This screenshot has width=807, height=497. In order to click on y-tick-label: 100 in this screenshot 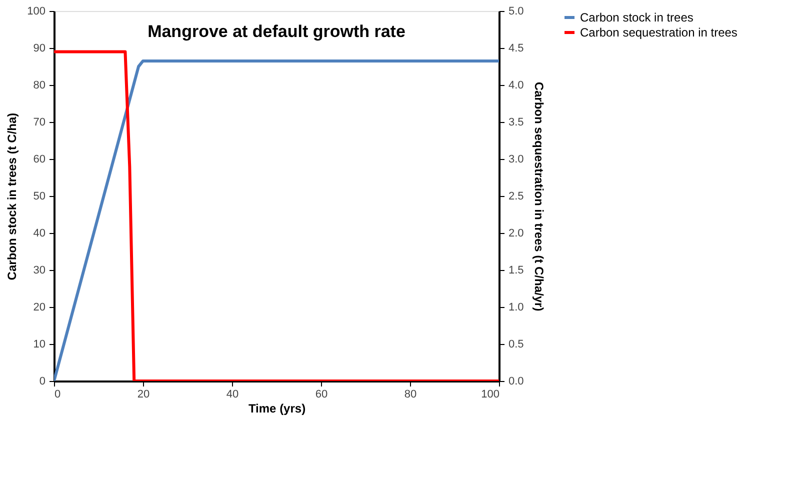, I will do `click(36, 12)`.